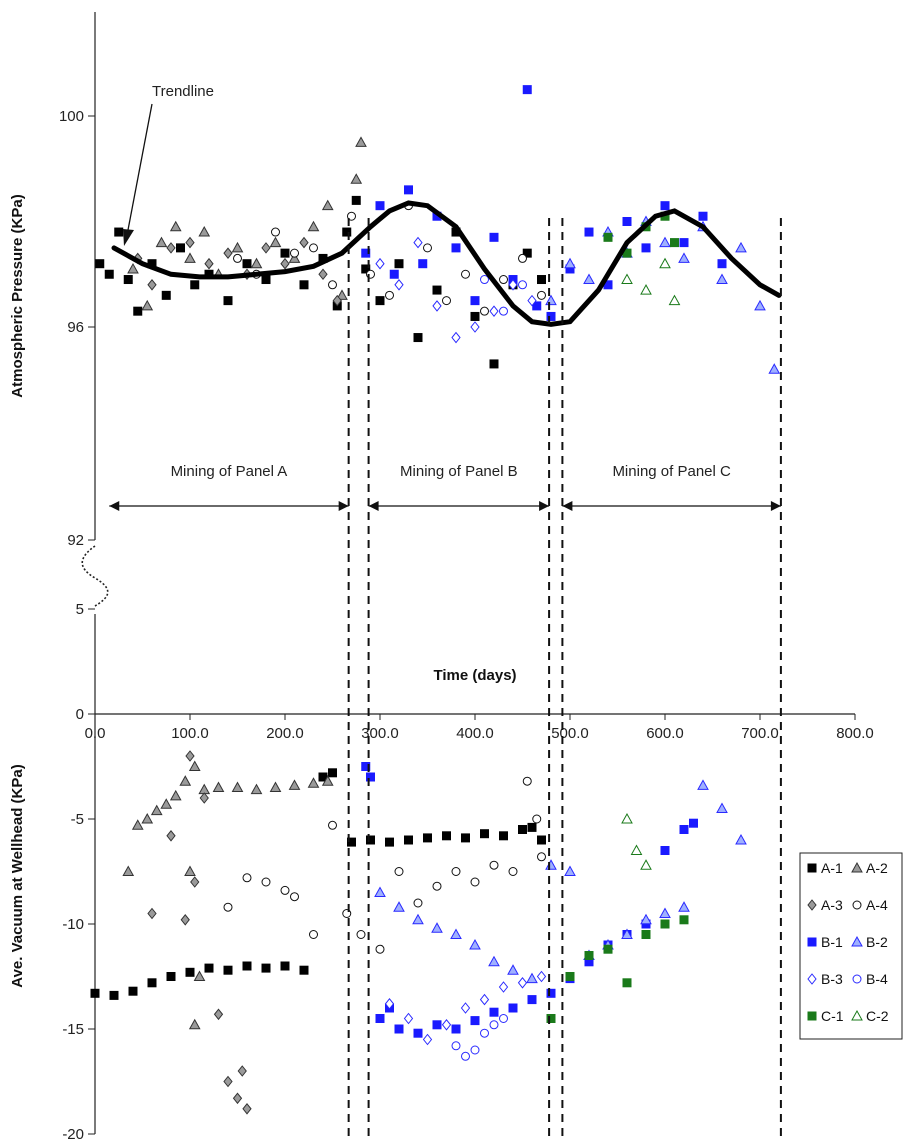  I want to click on legend-item-b-4: B-4, so click(870, 979).